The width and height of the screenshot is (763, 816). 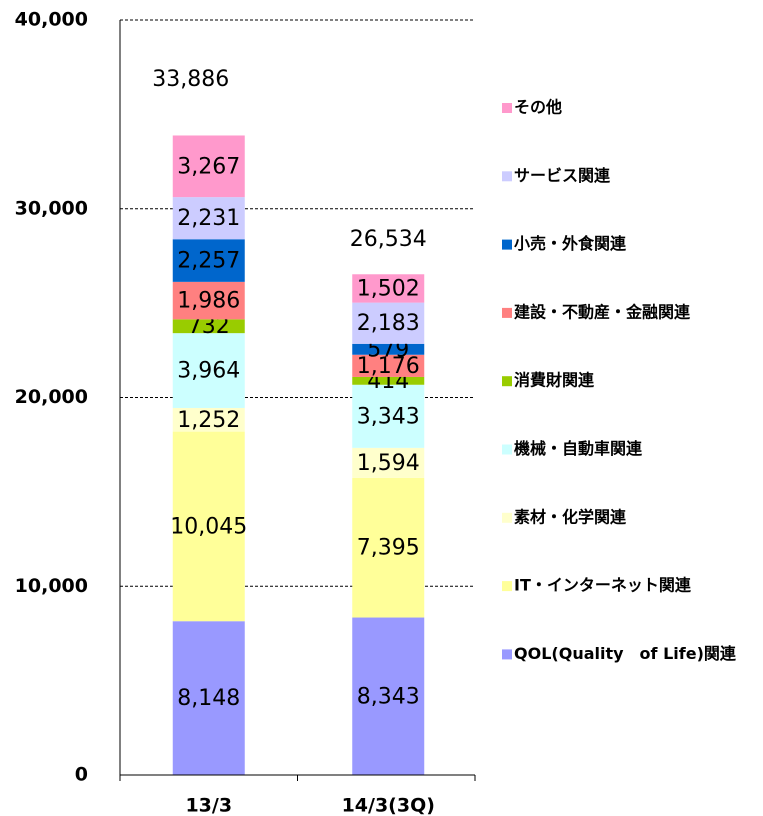 What do you see at coordinates (208, 805) in the screenshot?
I see `x-tick-label: 13/3` at bounding box center [208, 805].